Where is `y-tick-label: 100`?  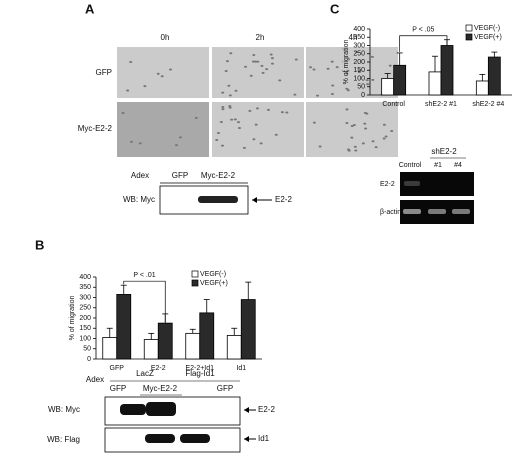
y-tick-label: 100 is located at coordinates (359, 78).